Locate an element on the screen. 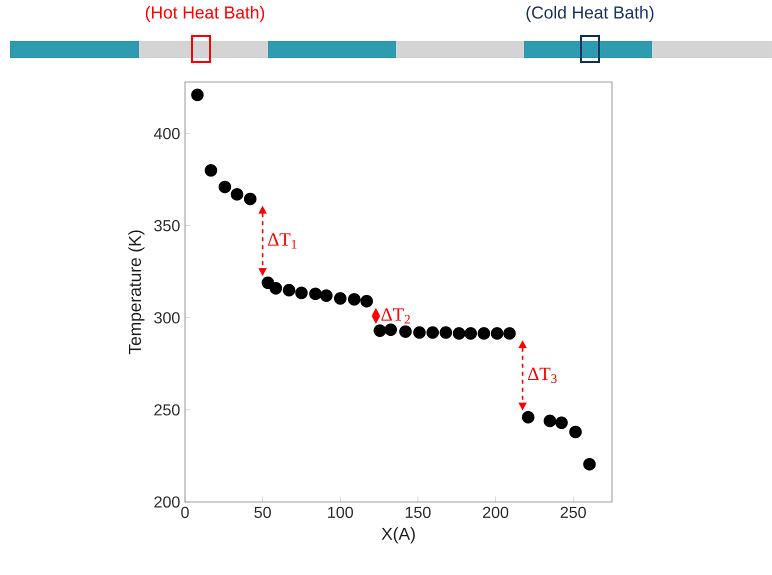 The image size is (772, 575). x-axis-title: X(A) is located at coordinates (398, 535).